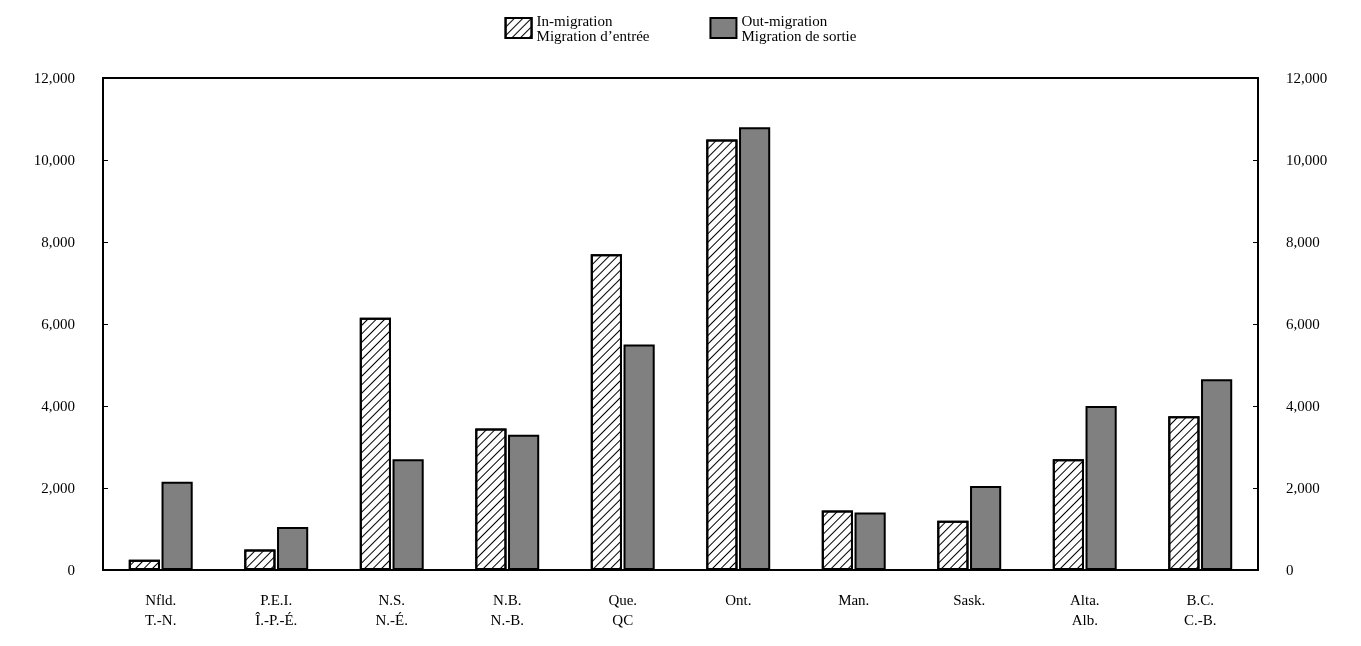 The image size is (1361, 646). I want to click on y2-tick-label: 0, so click(1290, 570).